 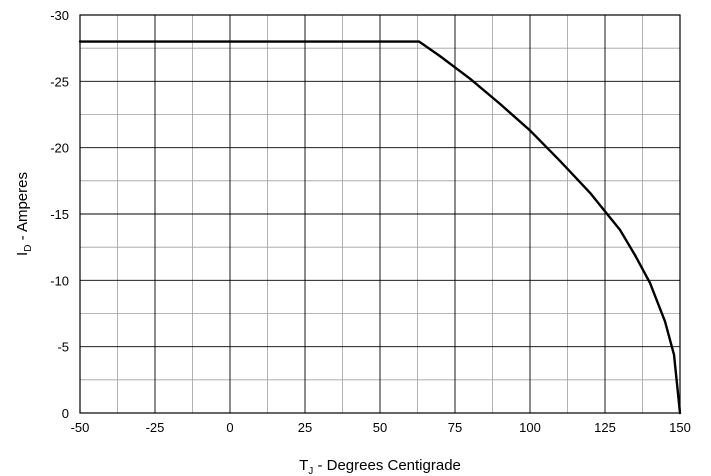 I want to click on x-axis-label-rest: - Degrees Centigrade, so click(x=387, y=465).